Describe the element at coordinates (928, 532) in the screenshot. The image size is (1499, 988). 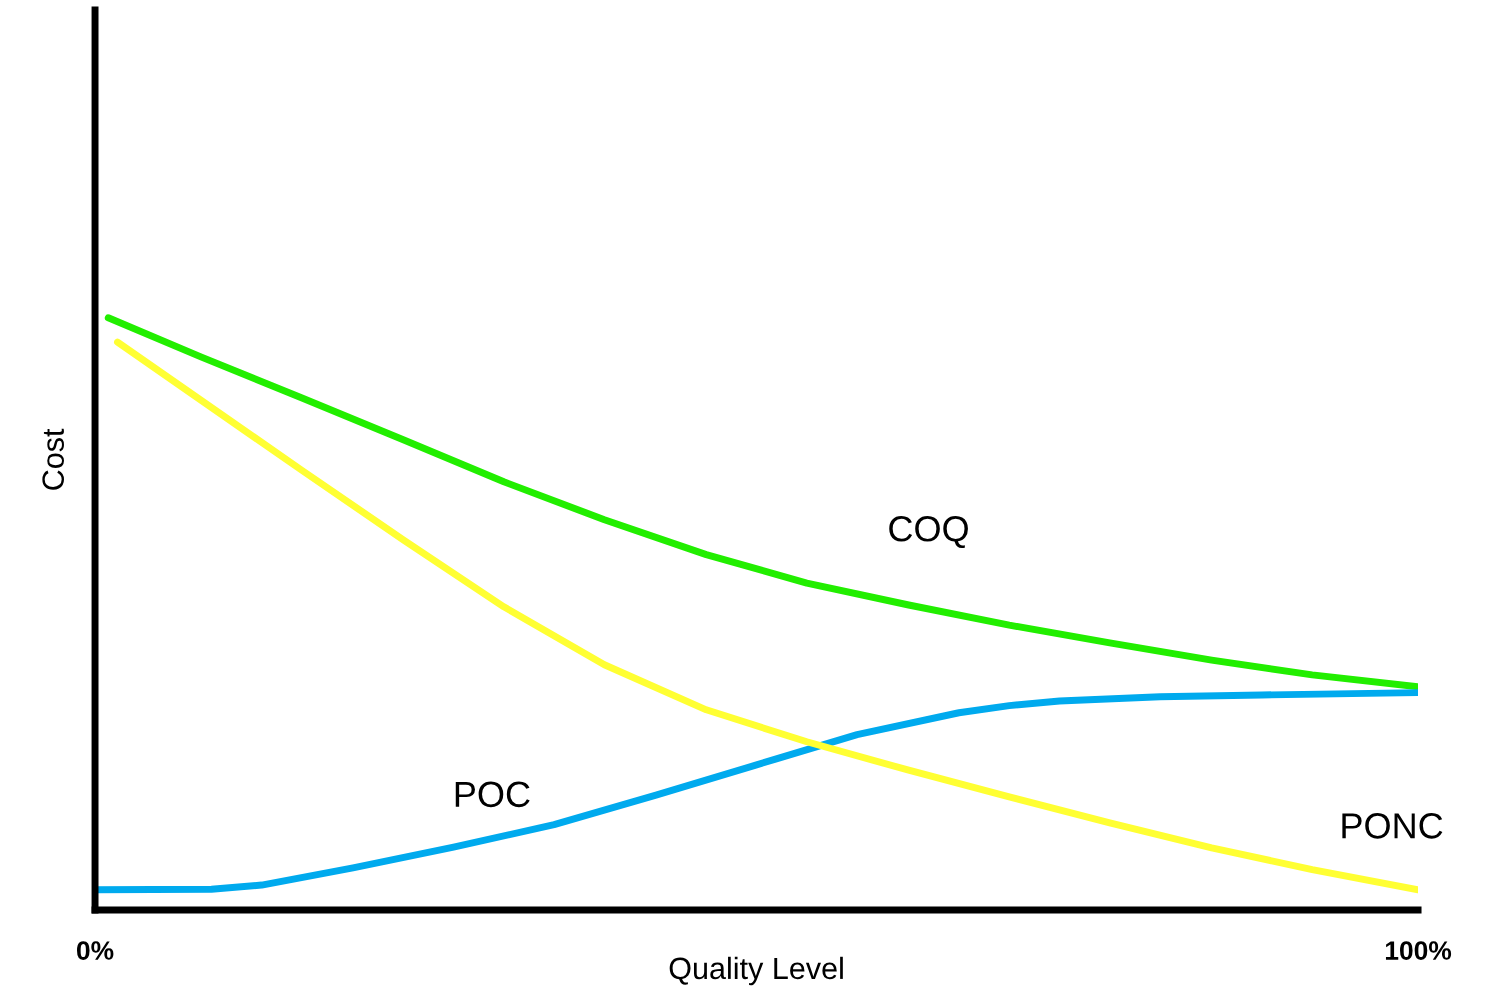
I see `series-label: COQ` at that location.